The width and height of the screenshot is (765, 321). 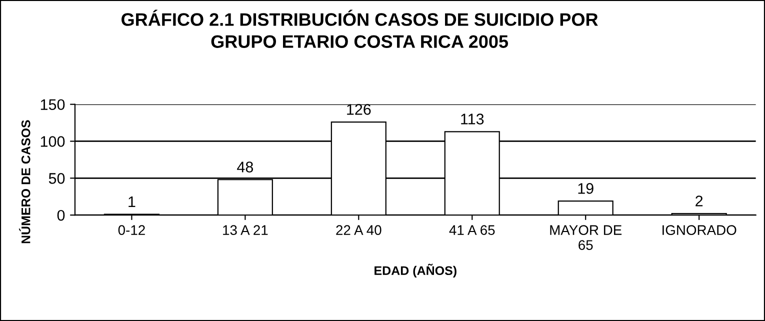 What do you see at coordinates (360, 29) in the screenshot?
I see `chart-title: GRÁFICO 2.1 DISTRIBUCIÓN CASOS DE SUICIDIO POR GRUPO ETARIO COSTA RICA 2005` at bounding box center [360, 29].